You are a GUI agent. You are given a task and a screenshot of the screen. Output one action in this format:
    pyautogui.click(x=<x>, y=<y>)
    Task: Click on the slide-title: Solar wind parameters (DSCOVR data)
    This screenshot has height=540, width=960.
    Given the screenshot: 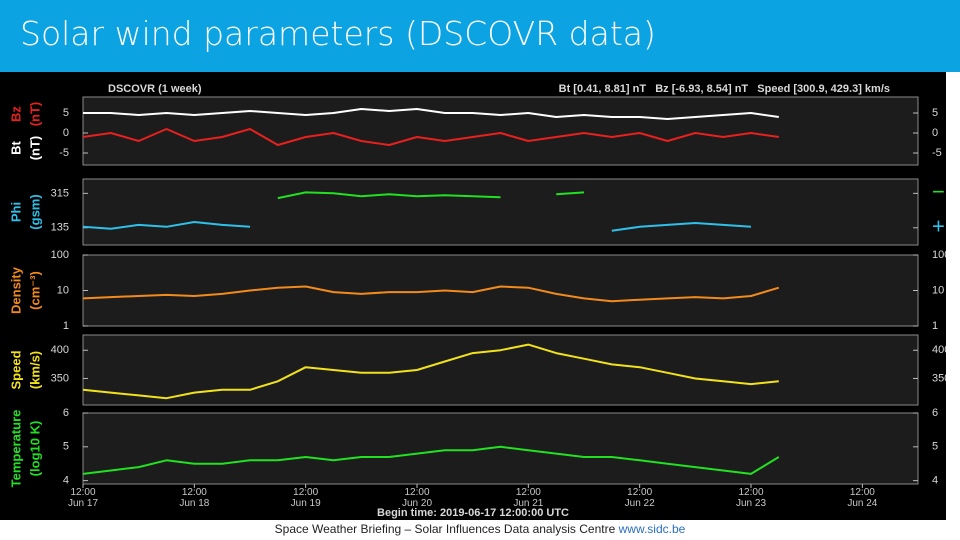 What is the action you would take?
    pyautogui.click(x=338, y=33)
    